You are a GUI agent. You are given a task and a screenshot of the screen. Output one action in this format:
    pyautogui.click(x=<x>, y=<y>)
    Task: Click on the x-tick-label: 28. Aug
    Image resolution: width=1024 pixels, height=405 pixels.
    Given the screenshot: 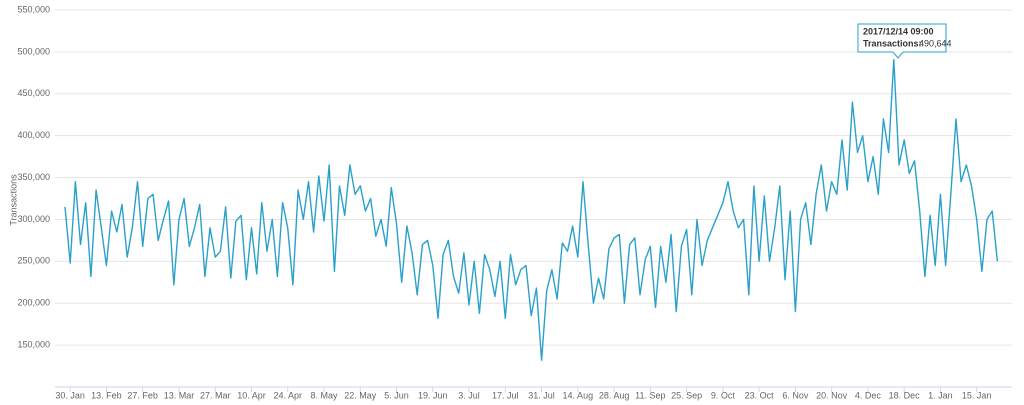 What is the action you would take?
    pyautogui.click(x=614, y=395)
    